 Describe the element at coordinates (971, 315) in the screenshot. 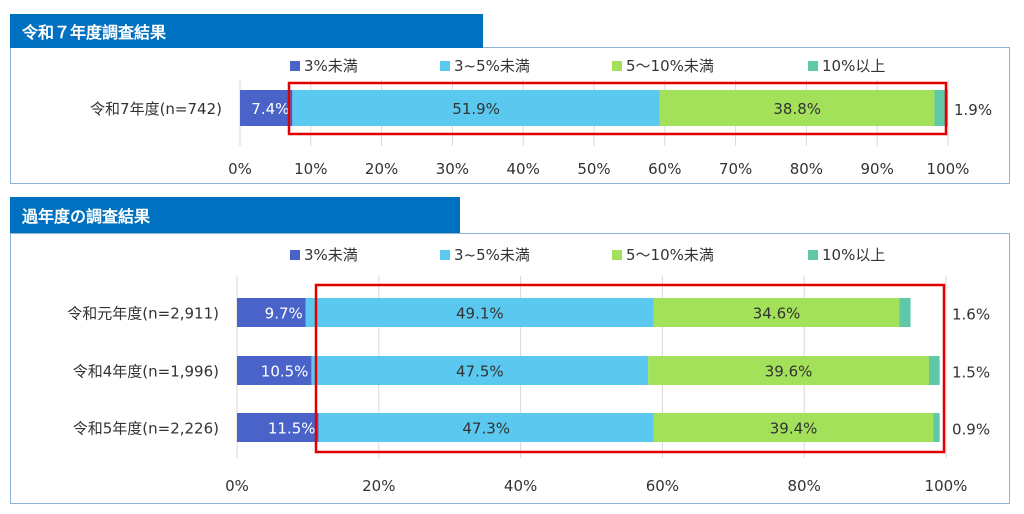

I see `data-label: 1.6%` at that location.